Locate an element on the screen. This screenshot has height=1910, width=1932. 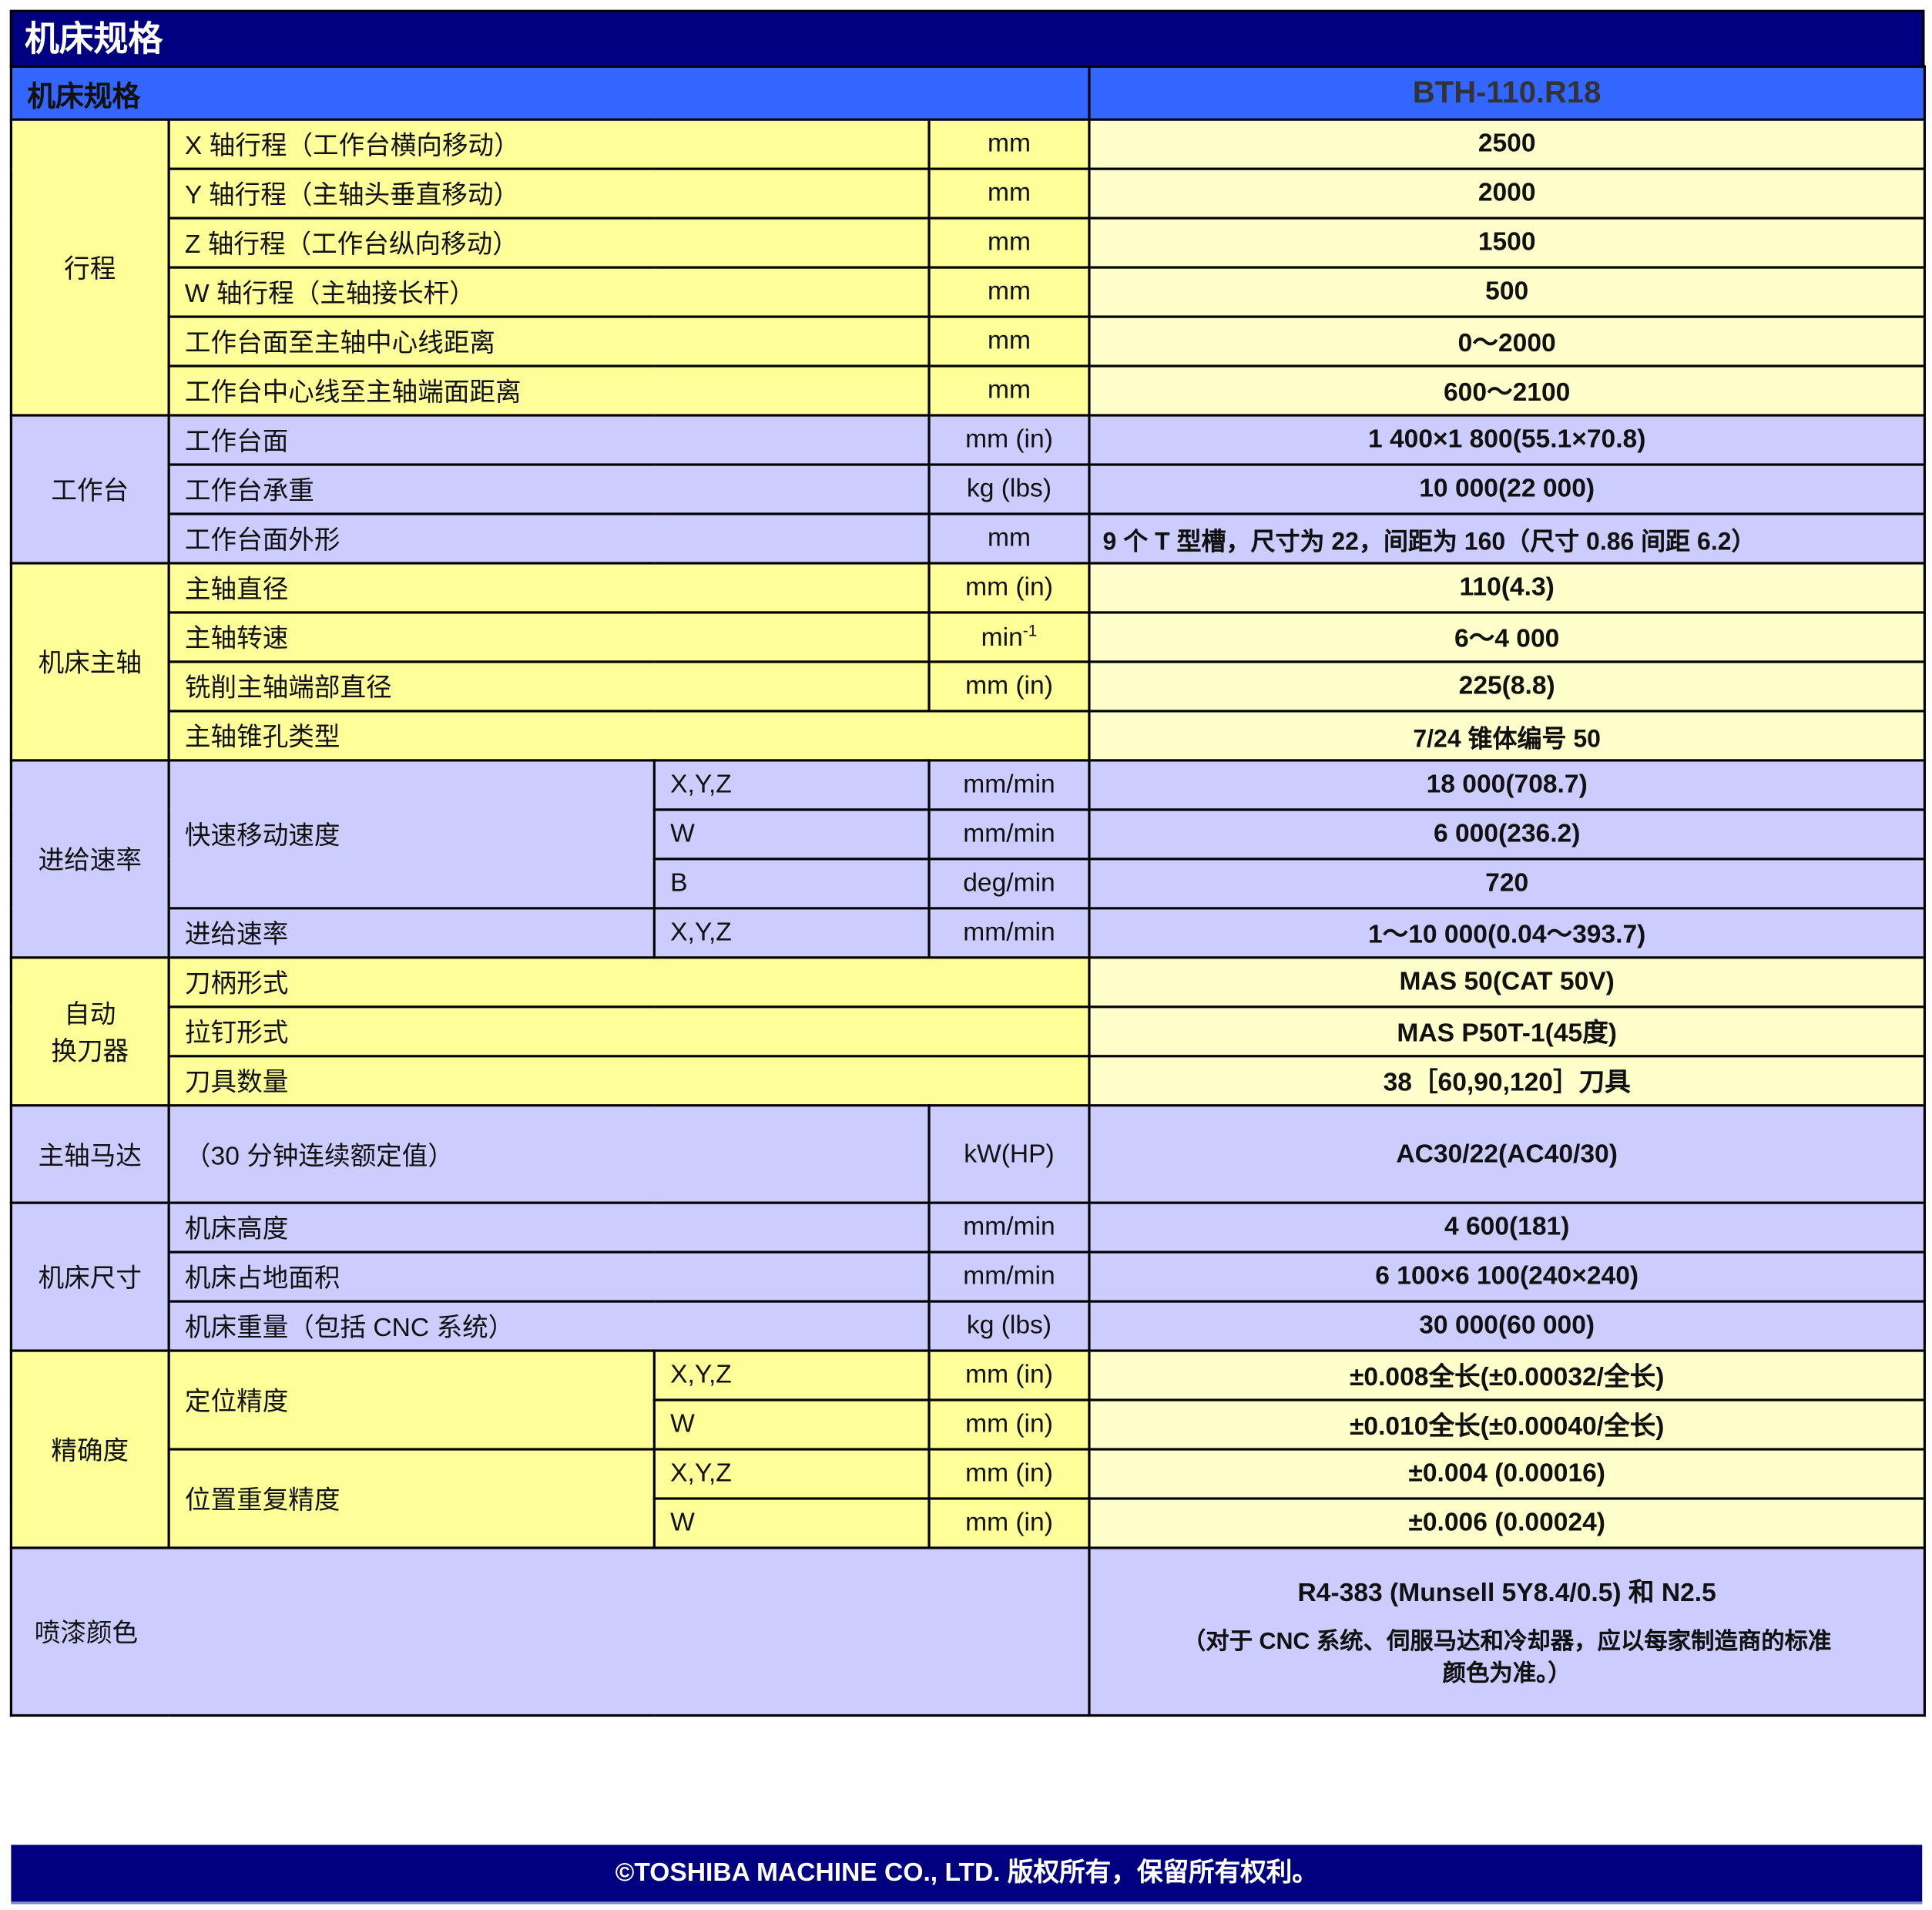
table-row: 工作台 工作台面 mm (in) 1 400×1 800(55.1×70.8) is located at coordinates (968, 490).